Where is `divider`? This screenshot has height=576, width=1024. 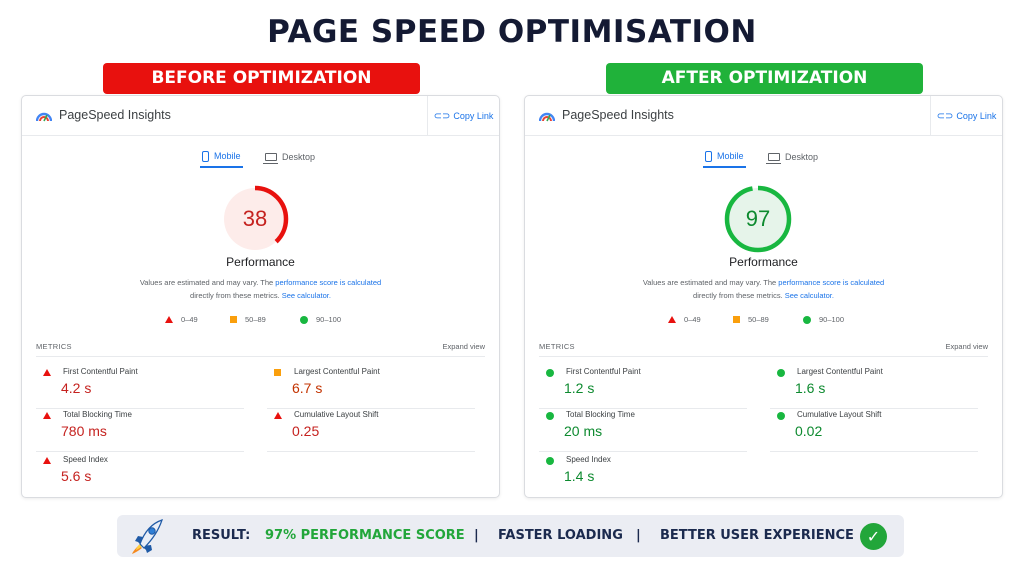
divider is located at coordinates (763, 356).